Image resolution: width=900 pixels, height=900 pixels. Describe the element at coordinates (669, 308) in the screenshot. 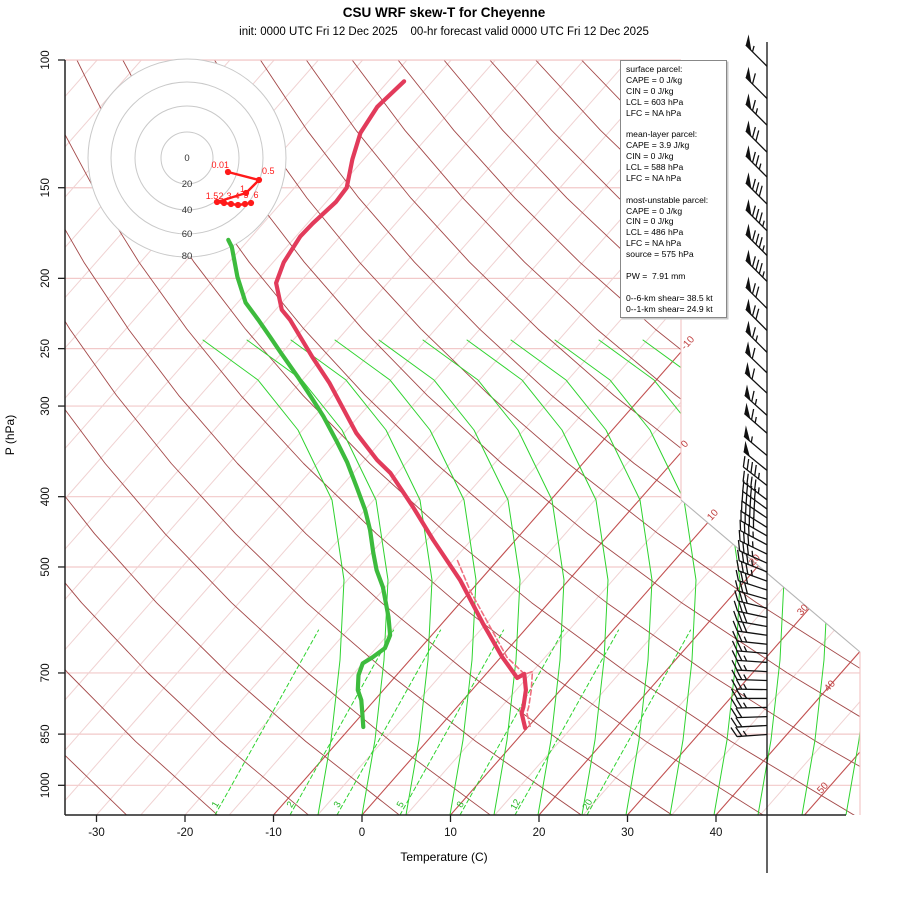

I see `parcel-info-line: 0--1-km shear= 24.9 kt` at that location.